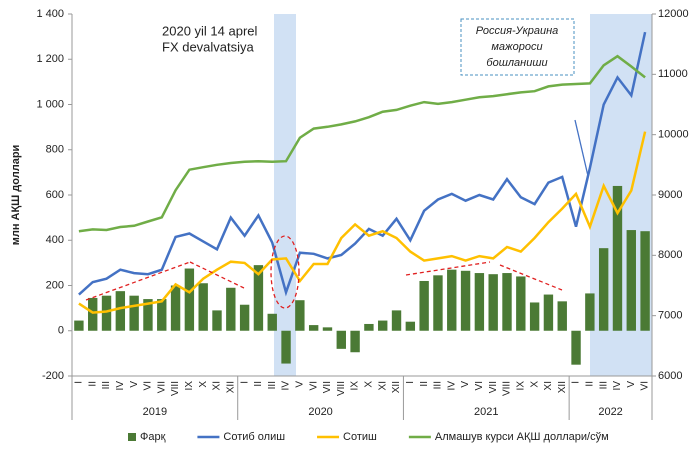  I want to click on legend-label: Алмашув курси АҚШ доллари/сўм, so click(522, 437).